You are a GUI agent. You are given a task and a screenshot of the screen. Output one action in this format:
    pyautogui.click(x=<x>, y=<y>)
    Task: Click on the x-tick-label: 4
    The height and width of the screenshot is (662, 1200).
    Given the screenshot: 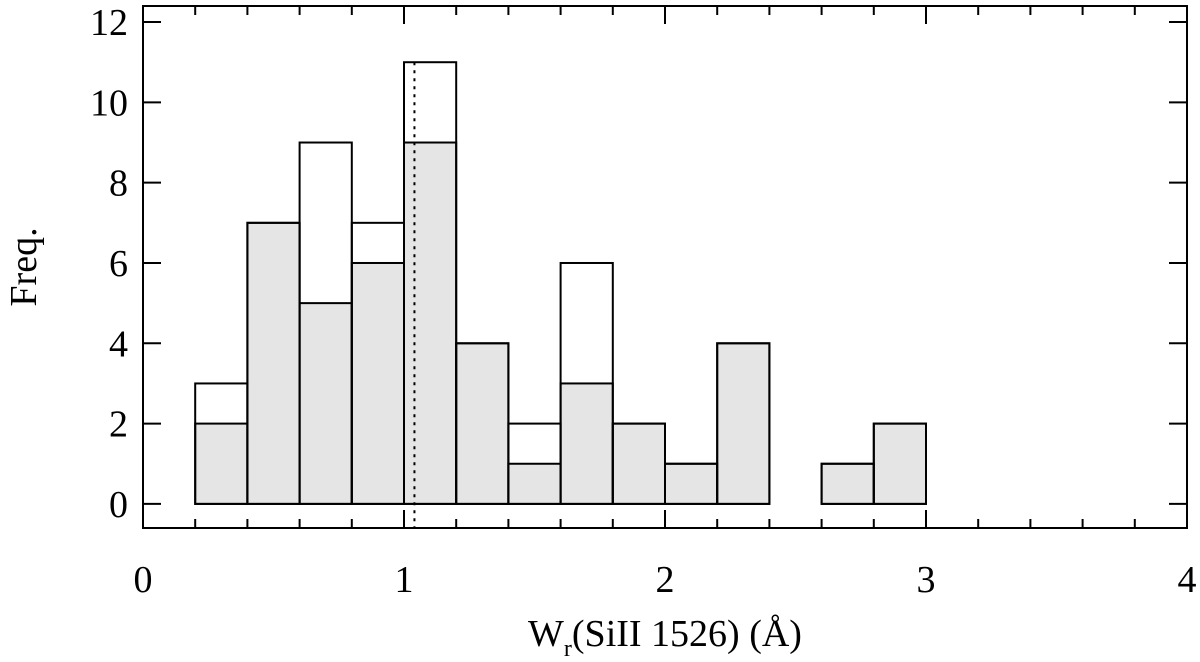 What is the action you would take?
    pyautogui.click(x=1187, y=580)
    